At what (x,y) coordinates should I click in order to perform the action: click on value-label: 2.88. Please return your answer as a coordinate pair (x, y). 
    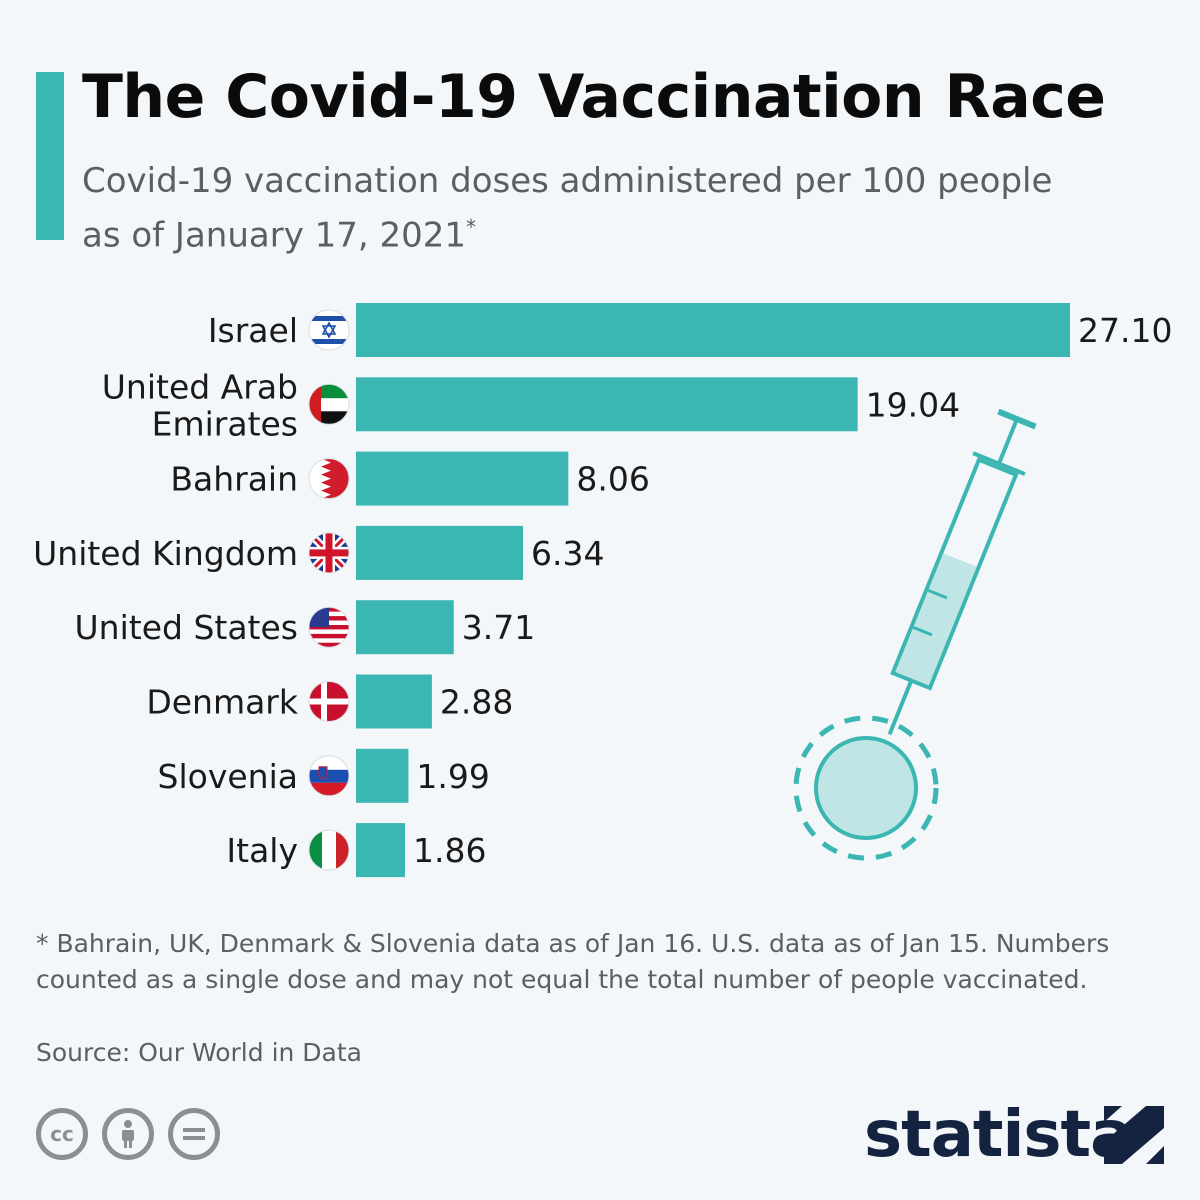
    Looking at the image, I should click on (476, 702).